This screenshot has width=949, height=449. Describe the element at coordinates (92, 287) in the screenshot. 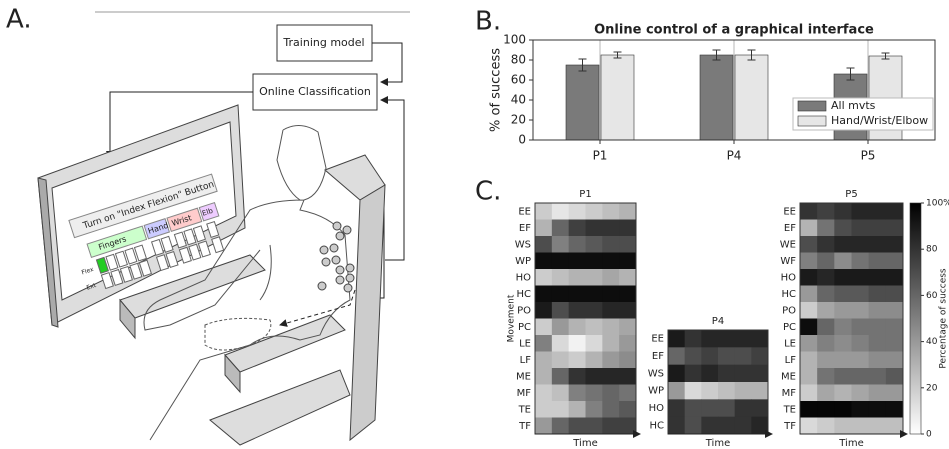

I see `row-label: Ext` at that location.